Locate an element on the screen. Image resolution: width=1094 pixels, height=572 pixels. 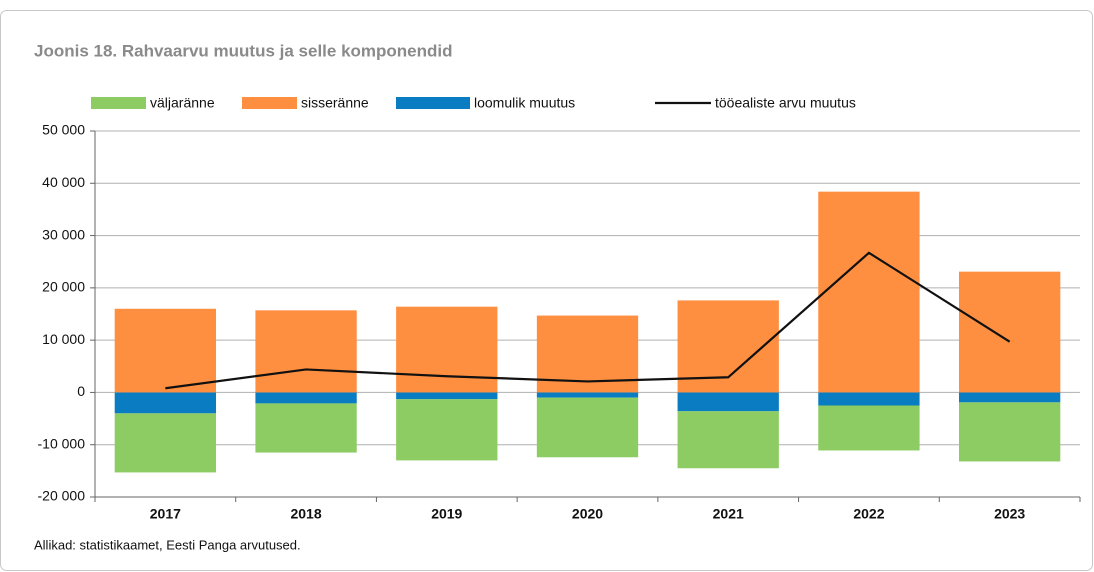
x-tick-label: 2022 is located at coordinates (868, 514).